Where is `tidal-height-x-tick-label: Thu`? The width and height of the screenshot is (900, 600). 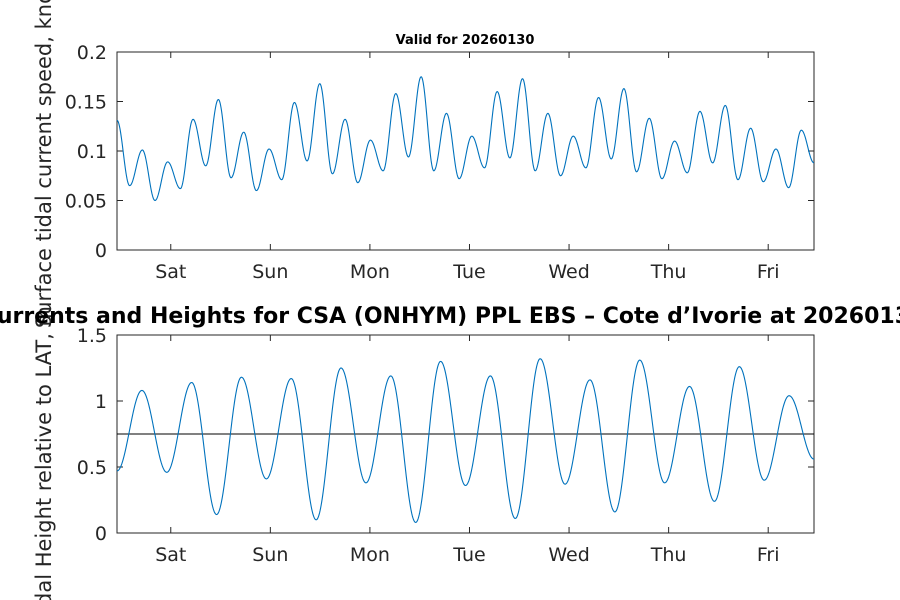 tidal-height-x-tick-label: Thu is located at coordinates (668, 555).